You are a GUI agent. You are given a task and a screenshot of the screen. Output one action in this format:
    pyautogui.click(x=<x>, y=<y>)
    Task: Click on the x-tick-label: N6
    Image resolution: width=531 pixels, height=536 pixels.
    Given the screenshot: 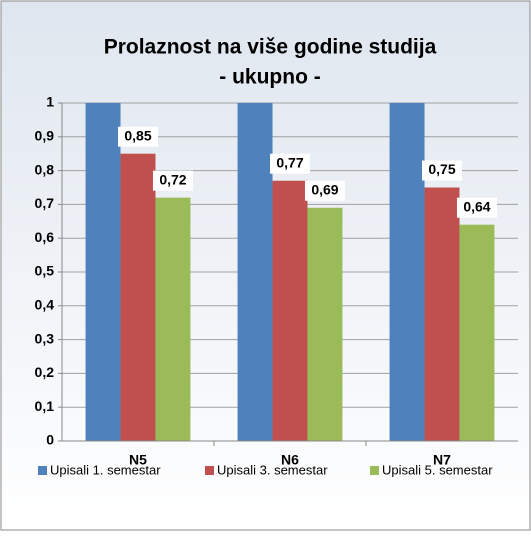 What is the action you would take?
    pyautogui.click(x=290, y=460)
    